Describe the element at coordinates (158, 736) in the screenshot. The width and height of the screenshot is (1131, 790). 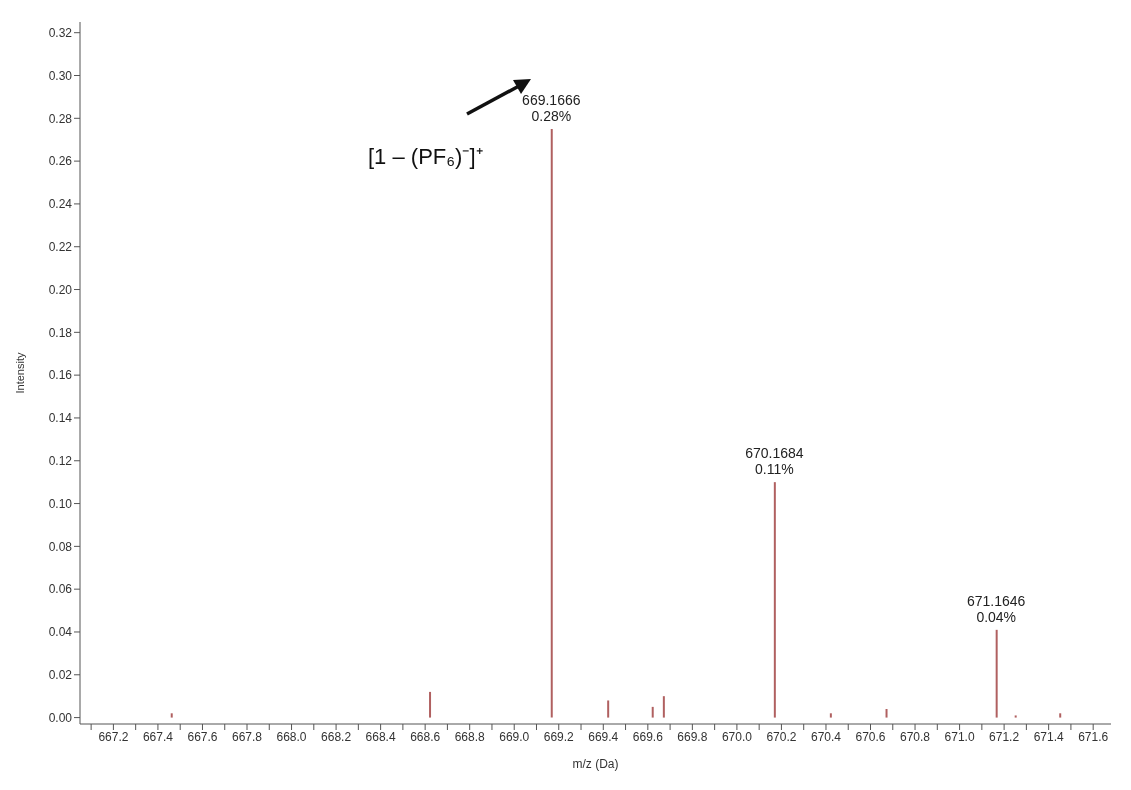
I see `x-tick-label: 667.4` at that location.